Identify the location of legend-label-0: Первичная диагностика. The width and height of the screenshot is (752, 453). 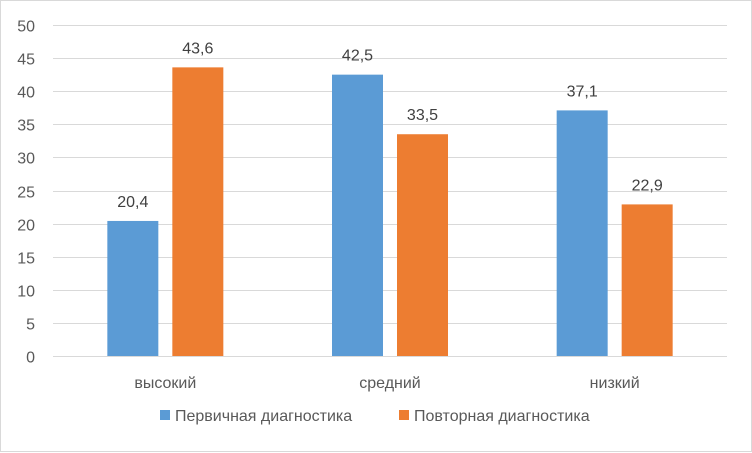
(263, 416).